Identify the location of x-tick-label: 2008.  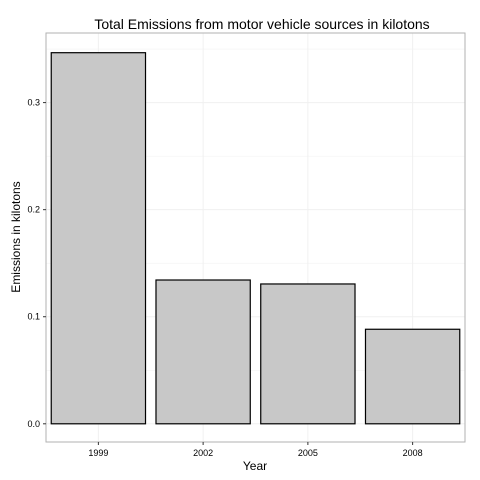
(413, 453).